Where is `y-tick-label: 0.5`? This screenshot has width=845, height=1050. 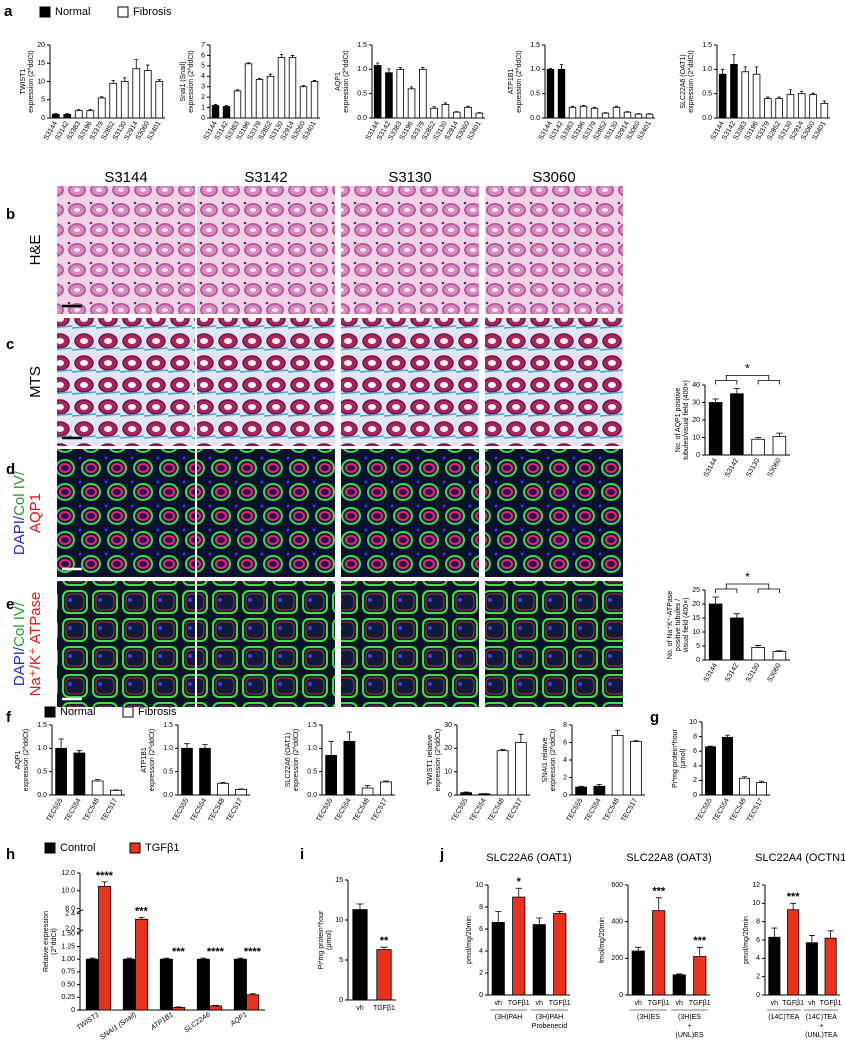
y-tick-label: 0.5 is located at coordinates (168, 772).